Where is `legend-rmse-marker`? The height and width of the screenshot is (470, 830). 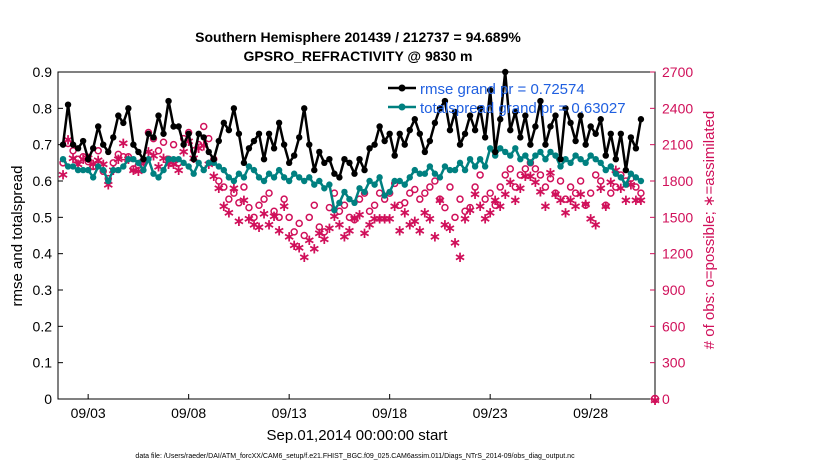
legend-rmse-marker is located at coordinates (402, 88).